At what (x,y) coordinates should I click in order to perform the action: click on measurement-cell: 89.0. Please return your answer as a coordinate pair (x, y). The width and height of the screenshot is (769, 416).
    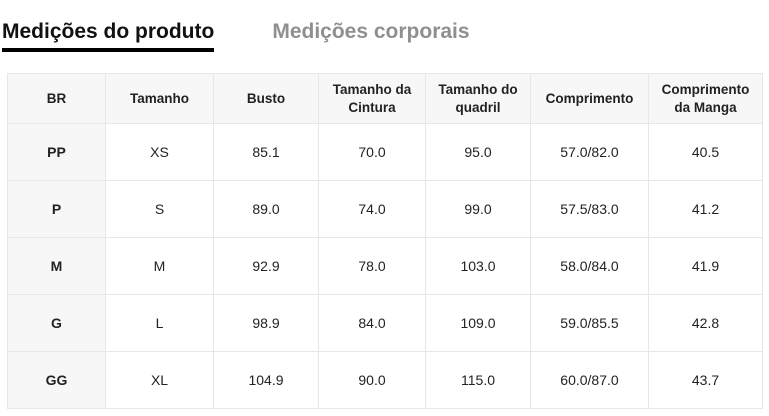
    Looking at the image, I should click on (266, 209).